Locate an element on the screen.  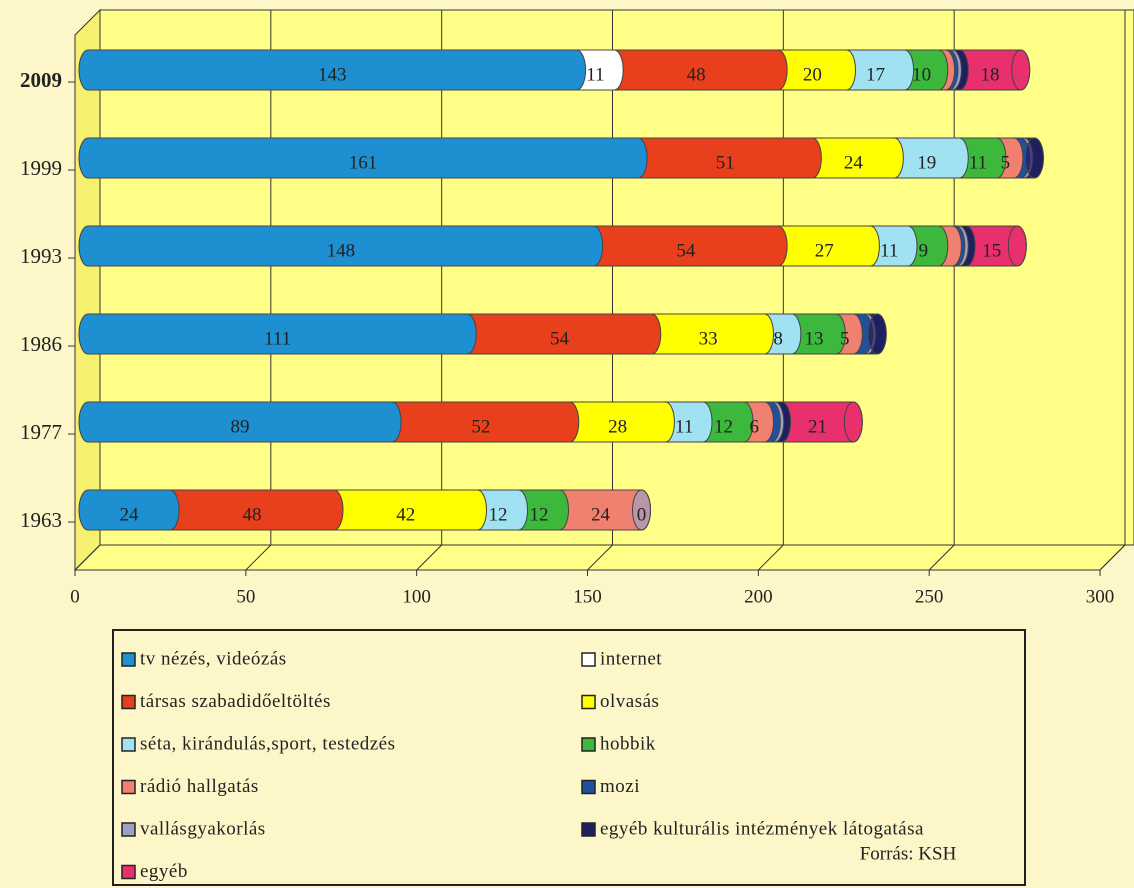
legend-label: vallásgyakorlás is located at coordinates (203, 828).